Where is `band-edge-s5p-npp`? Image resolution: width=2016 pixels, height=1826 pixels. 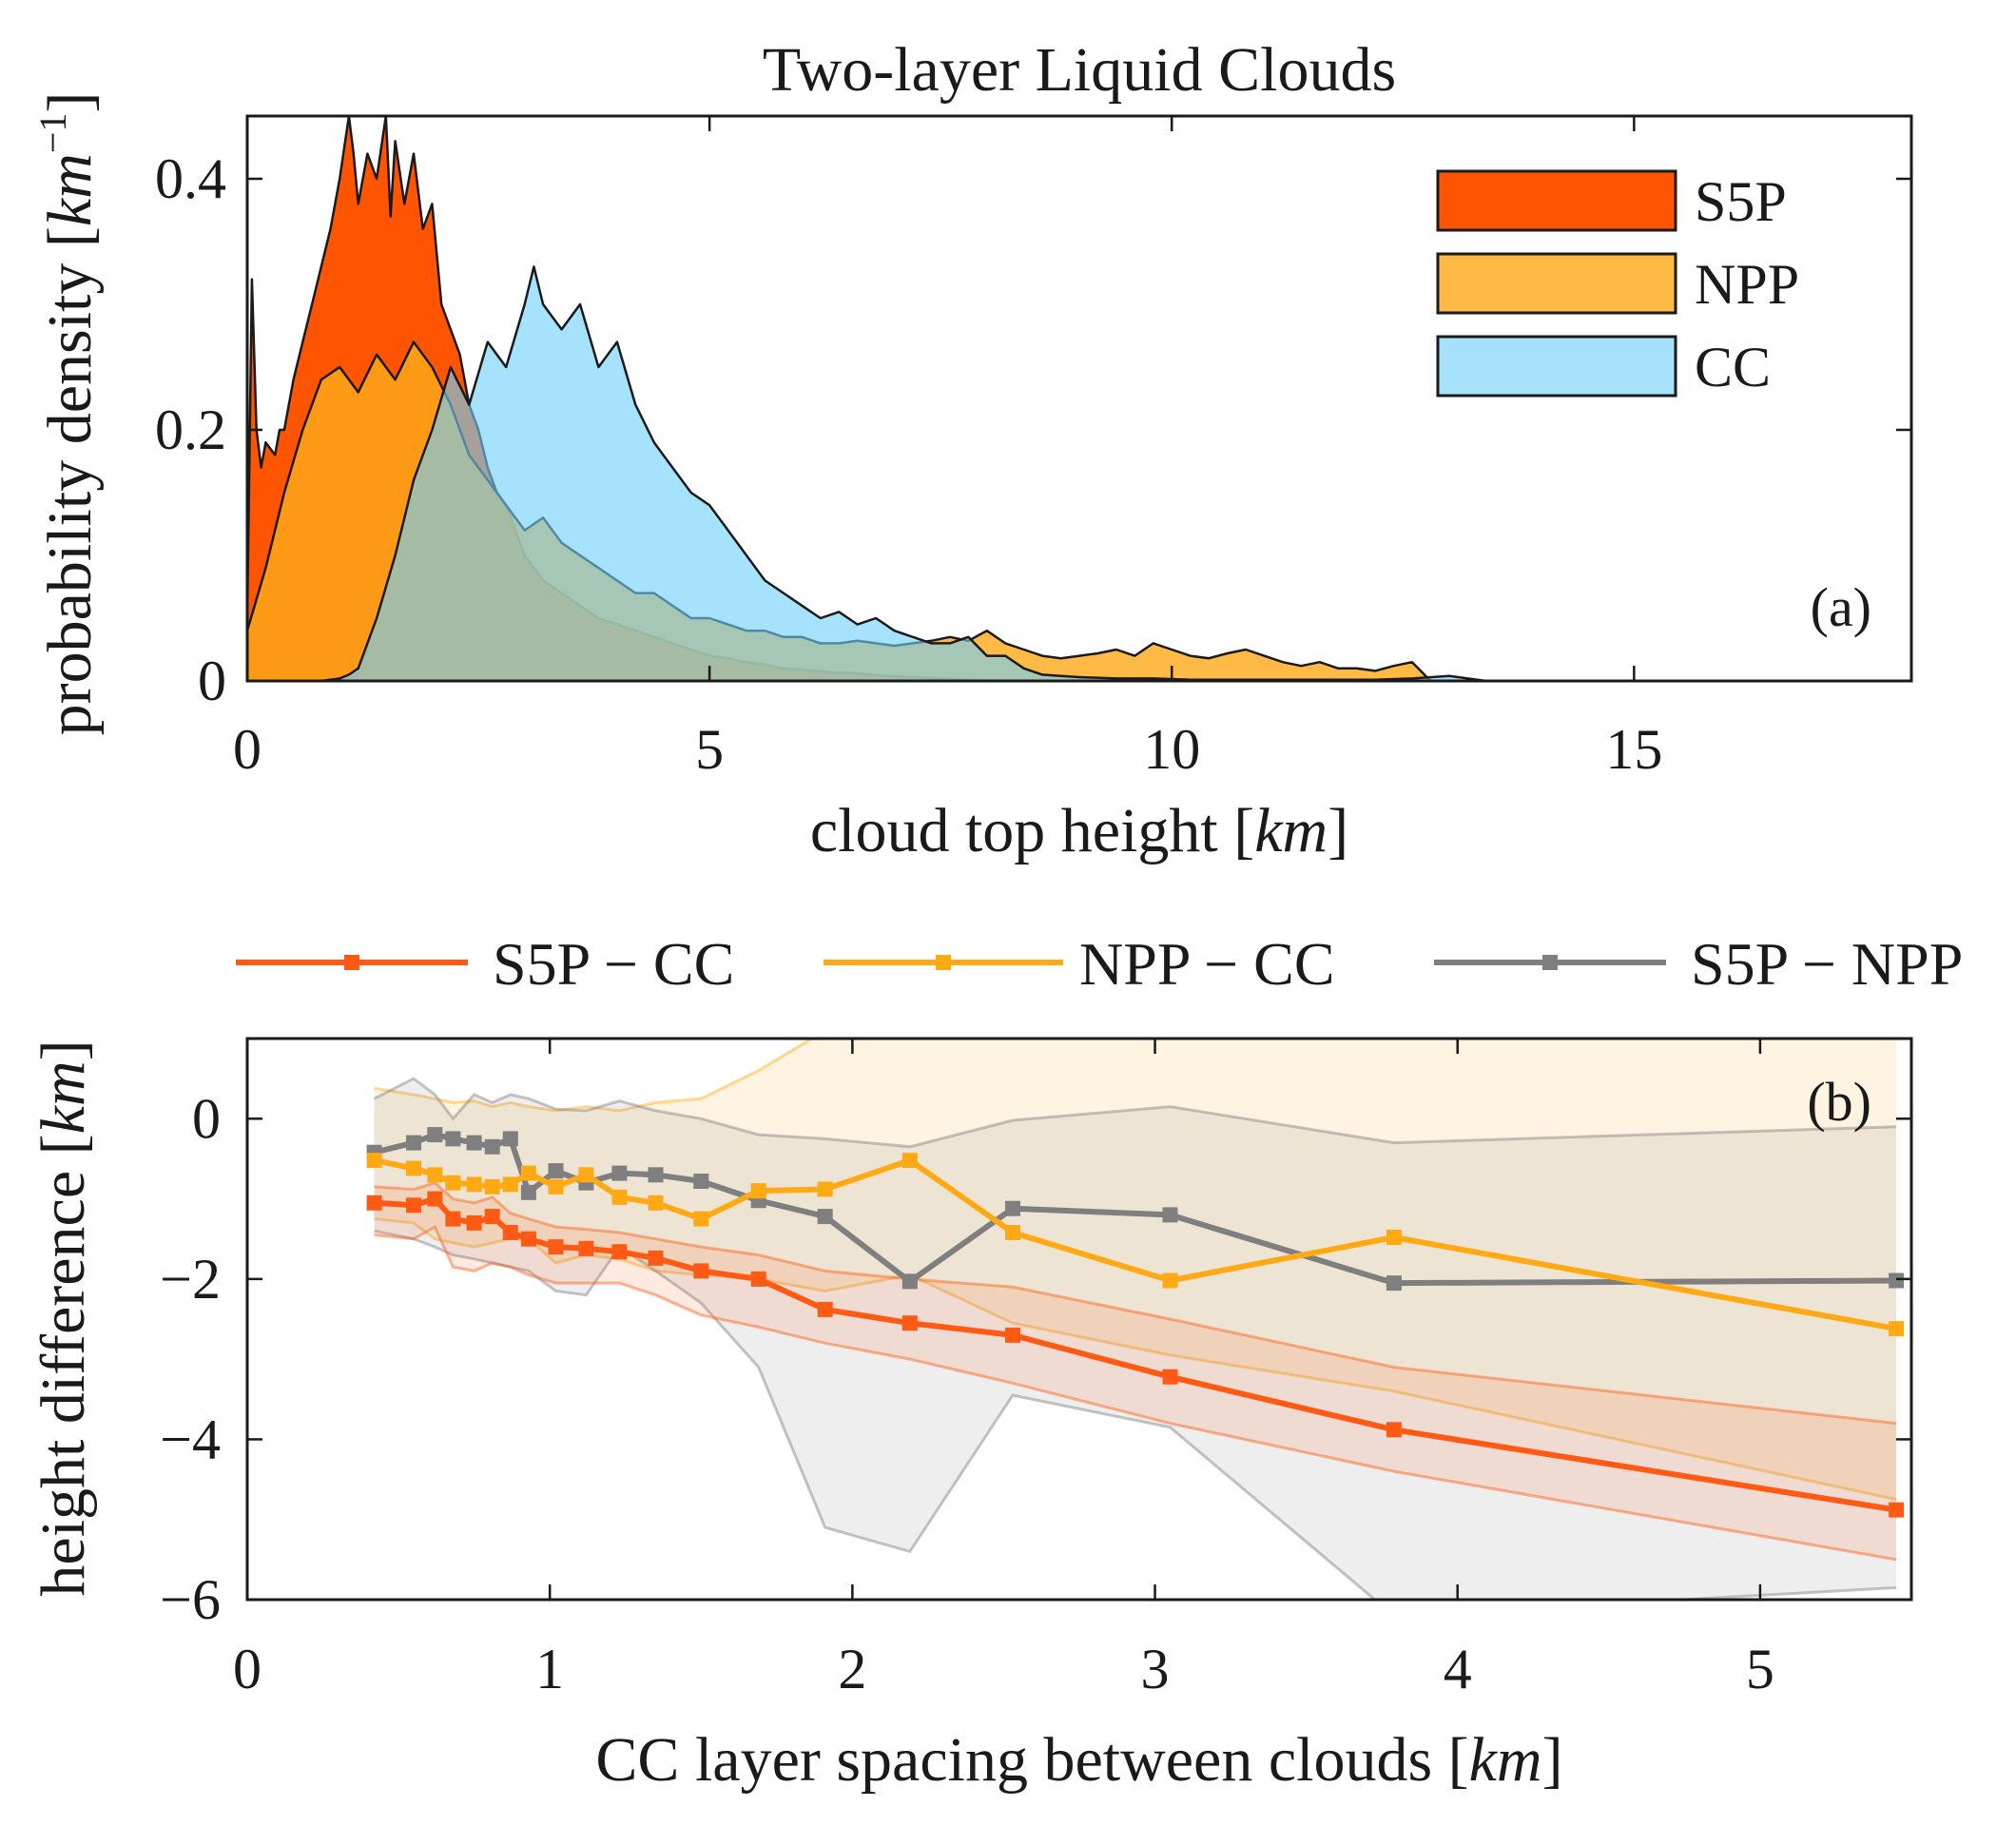 band-edge-s5p-npp is located at coordinates (1135, 1113).